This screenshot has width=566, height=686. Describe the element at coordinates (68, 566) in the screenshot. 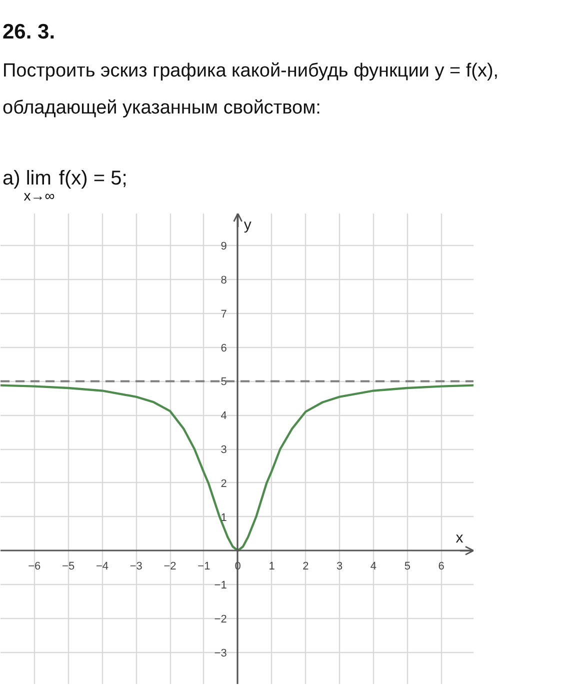

I see `x-tick-label: −5` at that location.